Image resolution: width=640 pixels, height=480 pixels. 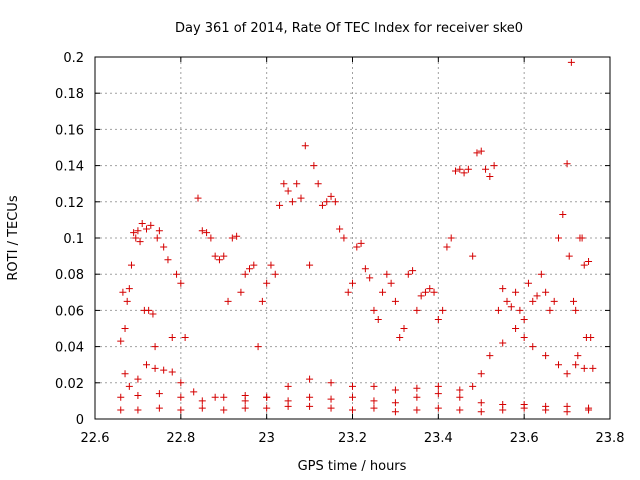 What do you see at coordinates (69, 311) in the screenshot?
I see `y-tick-label: 0.06` at bounding box center [69, 311].